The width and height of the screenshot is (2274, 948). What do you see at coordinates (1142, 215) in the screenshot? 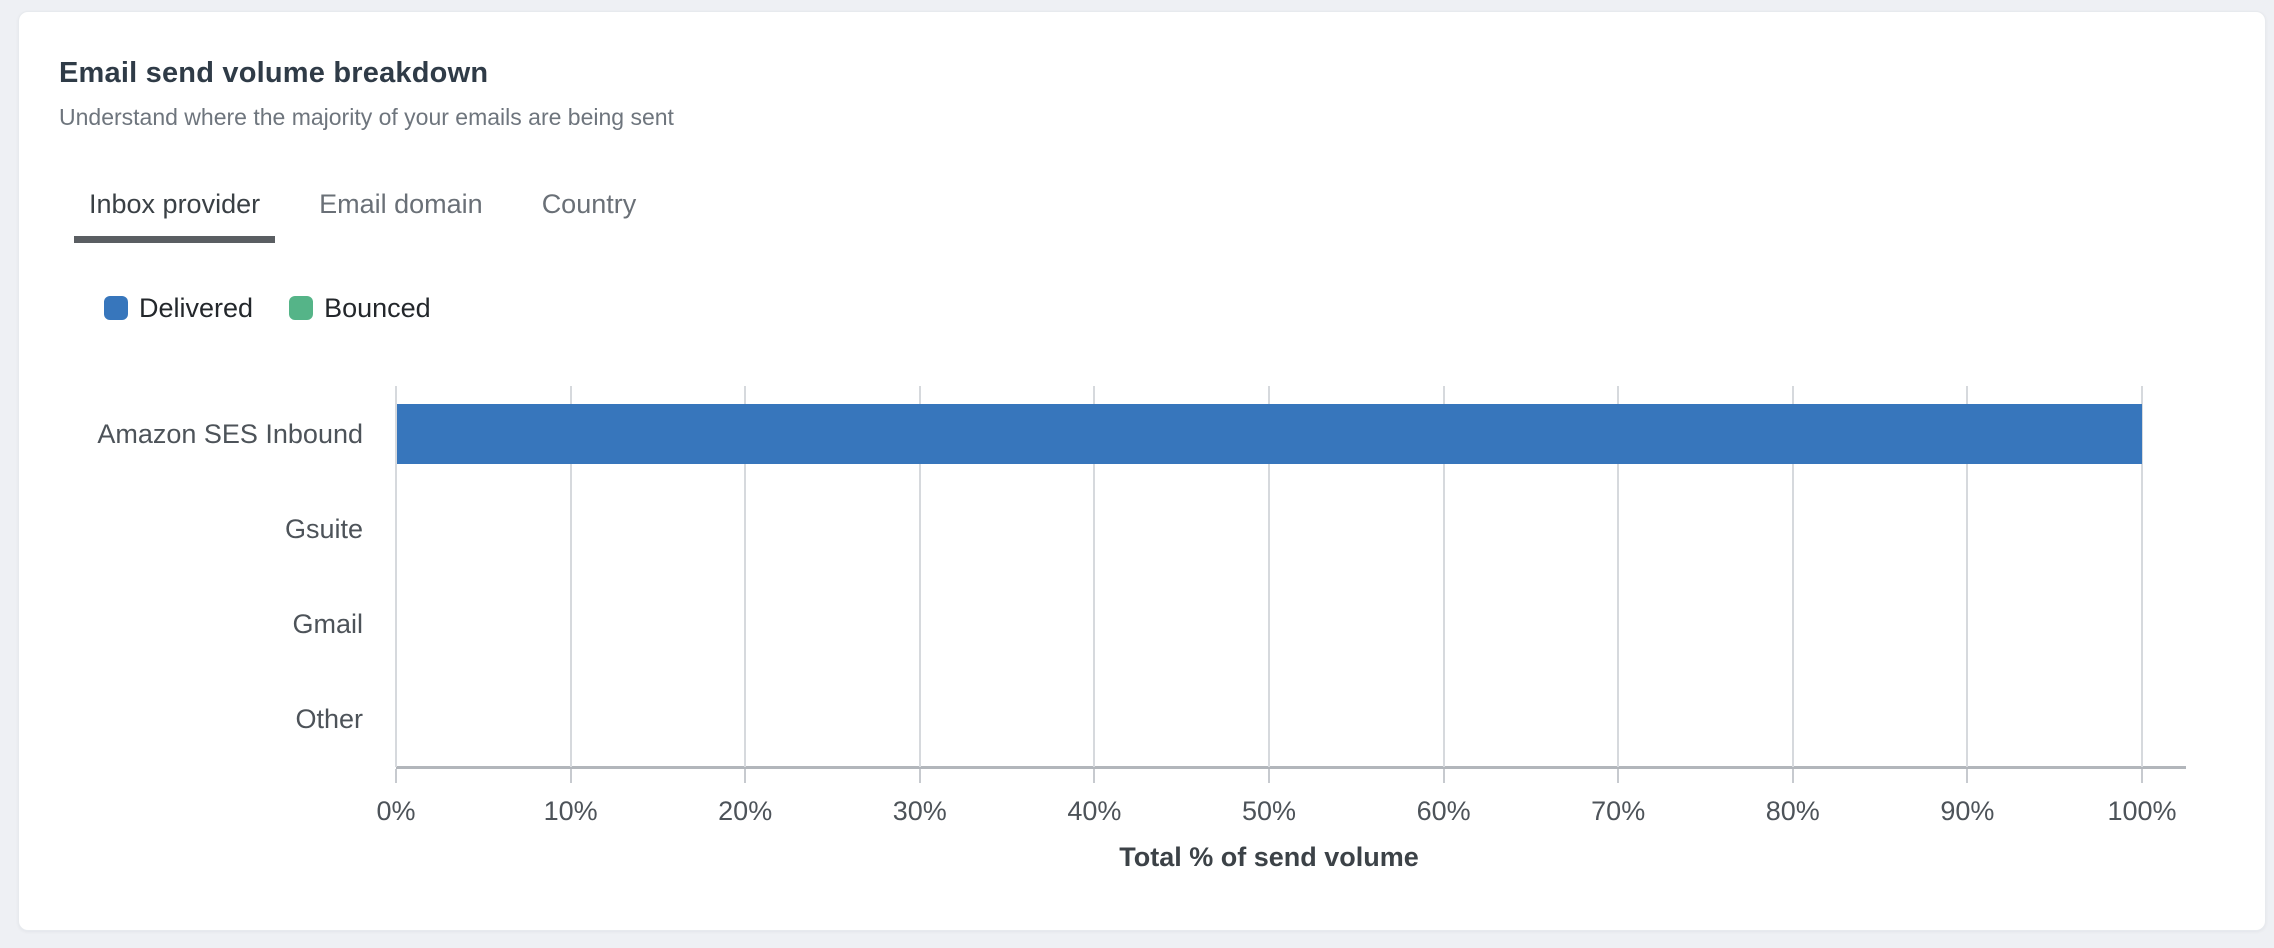
I see `breakdown-tabs: Inbox provider Email domain Country` at bounding box center [1142, 215].